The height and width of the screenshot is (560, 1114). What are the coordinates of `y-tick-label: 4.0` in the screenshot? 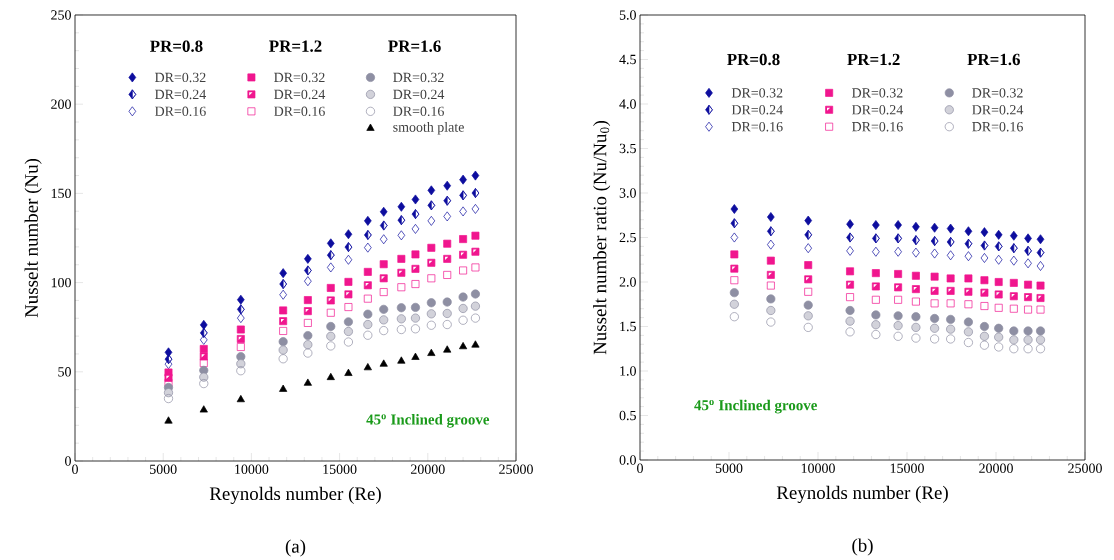 It's located at (627, 104).